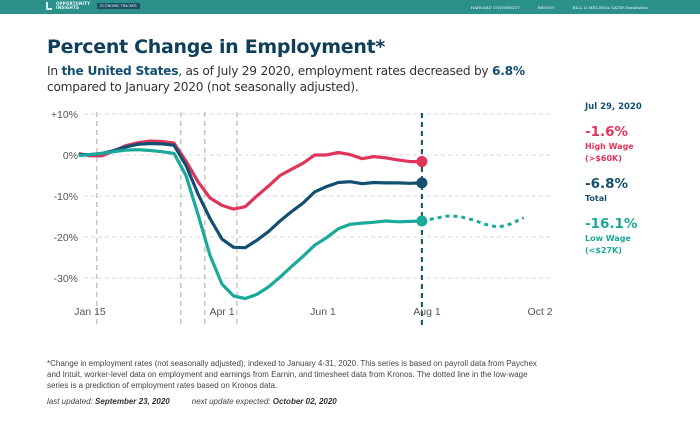 The height and width of the screenshot is (428, 700). What do you see at coordinates (603, 158) in the screenshot?
I see `high-wage-range: (>$60K)` at bounding box center [603, 158].